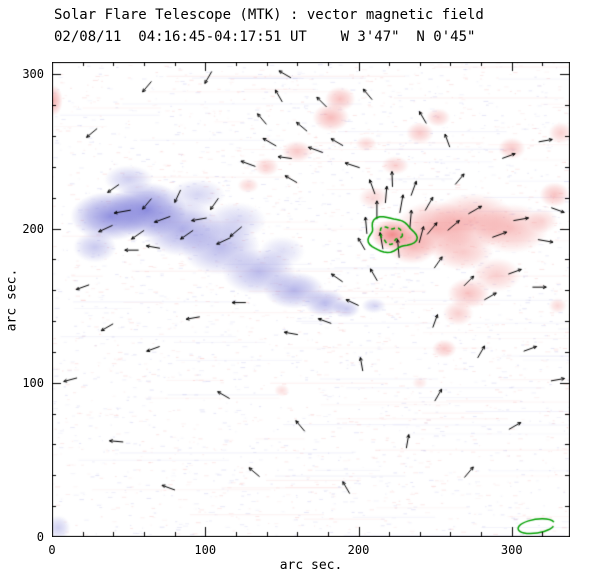 This screenshot has height=585, width=612. Describe the element at coordinates (33, 228) in the screenshot. I see `y-tick-label: 200` at that location.